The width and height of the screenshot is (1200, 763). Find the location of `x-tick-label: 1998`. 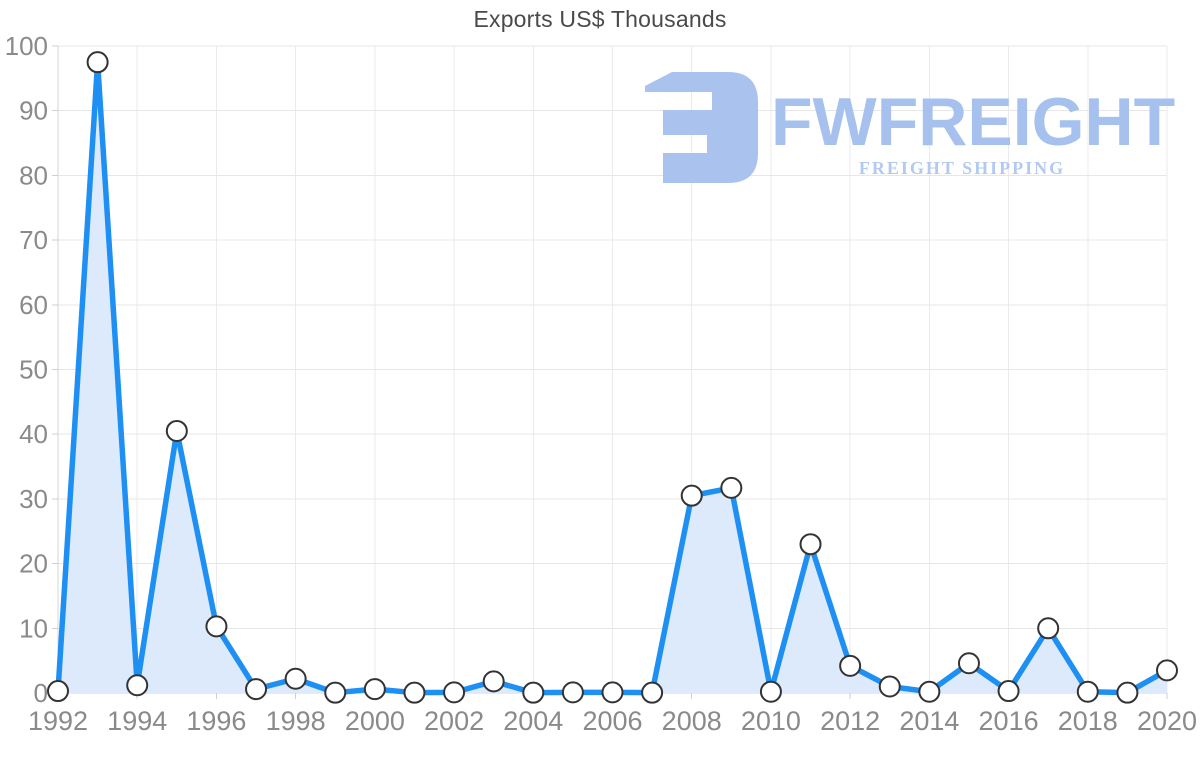

x-tick-label: 1998 is located at coordinates (296, 721).